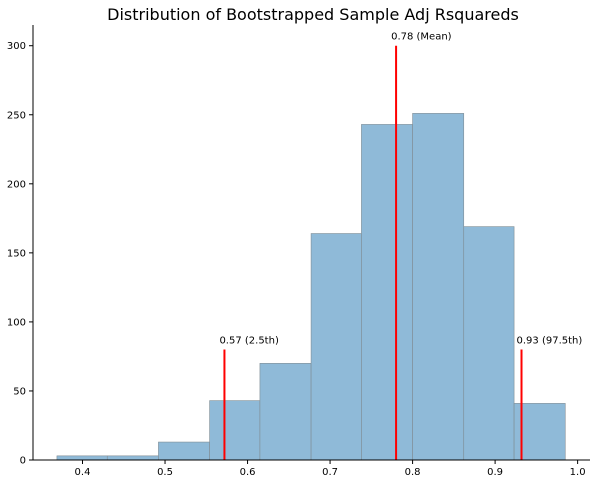 This screenshot has height=488, width=598. Describe the element at coordinates (330, 472) in the screenshot. I see `x-tick-label: 0.7` at that location.